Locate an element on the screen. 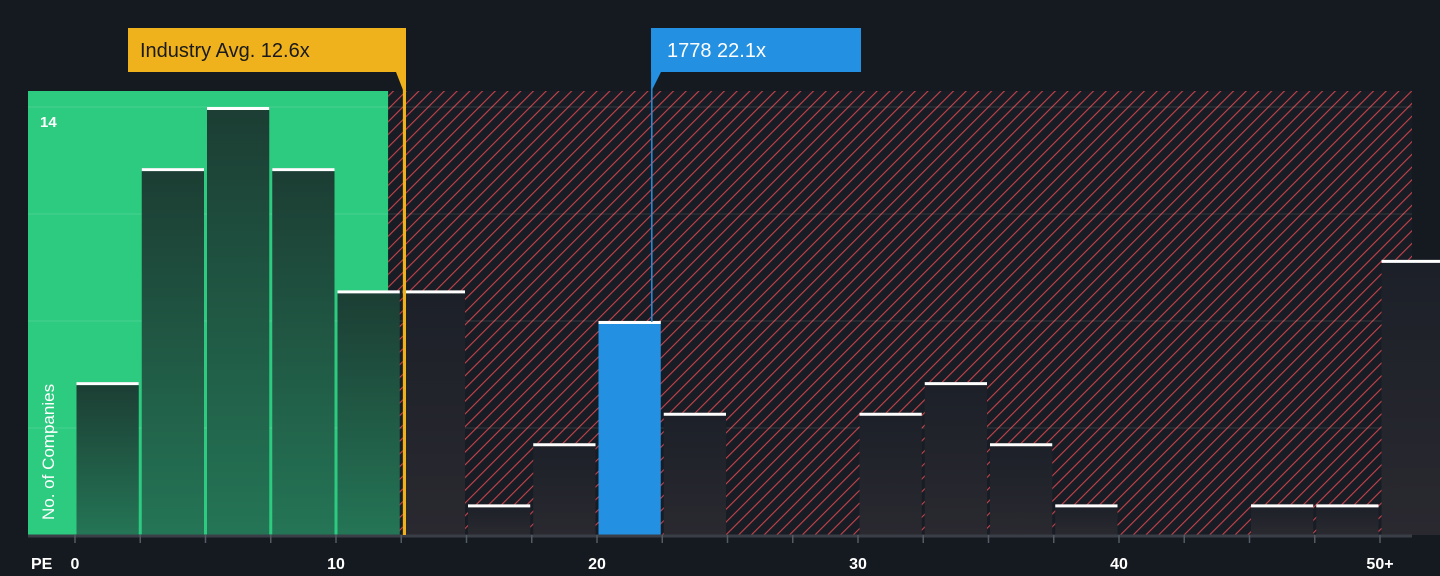  x-tick-label: 20 is located at coordinates (597, 563).